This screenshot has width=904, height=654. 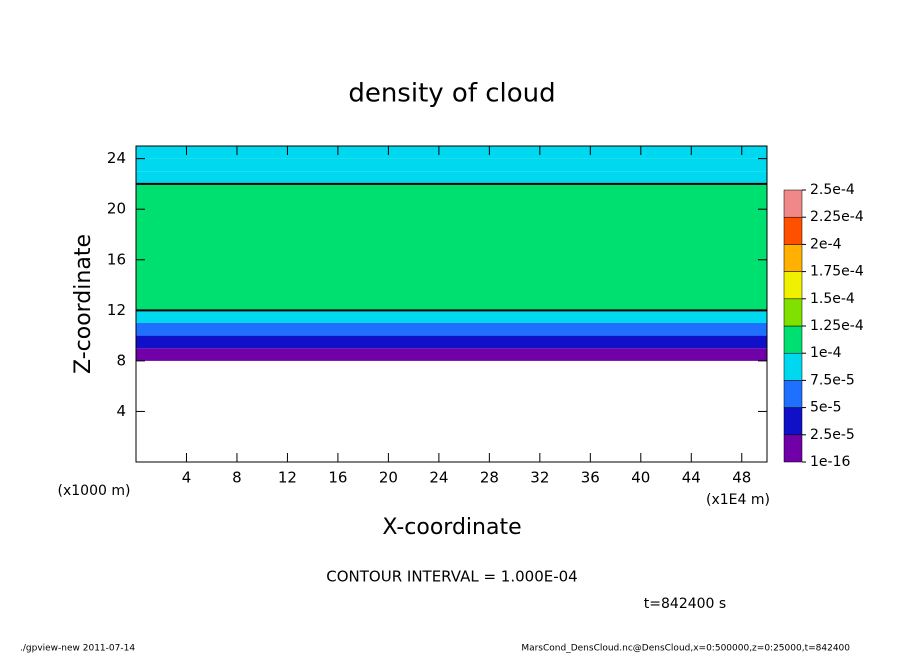 I want to click on y-tick-label: 24, so click(x=116, y=158).